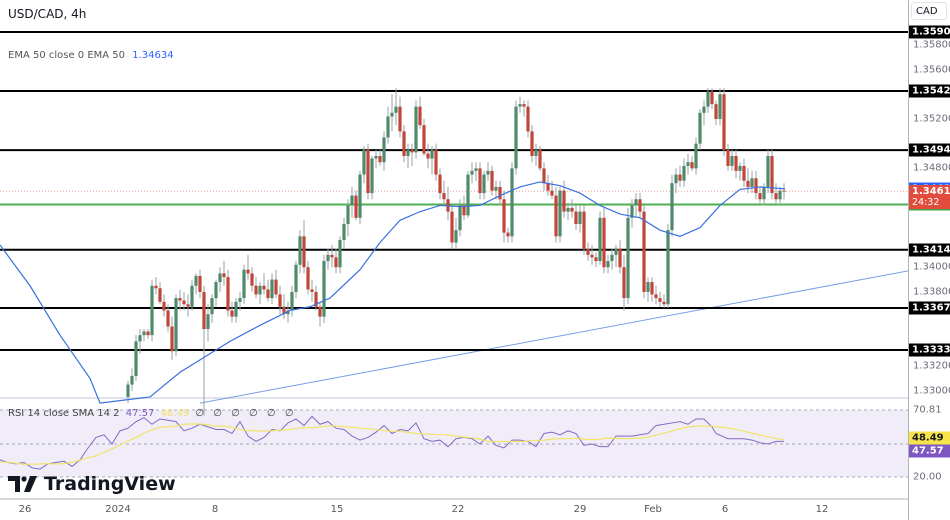 The image size is (950, 520). I want to click on time-tick: 29, so click(580, 509).